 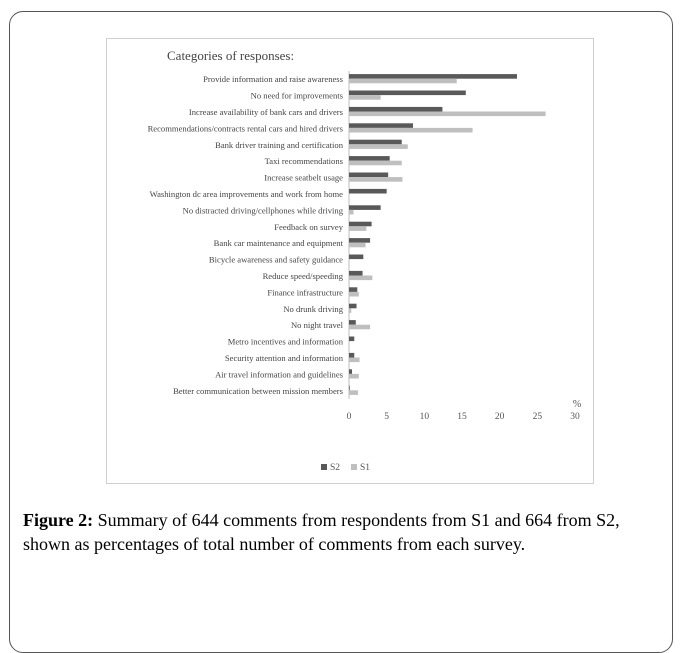 I want to click on legend-label-s2: S2, so click(x=335, y=468).